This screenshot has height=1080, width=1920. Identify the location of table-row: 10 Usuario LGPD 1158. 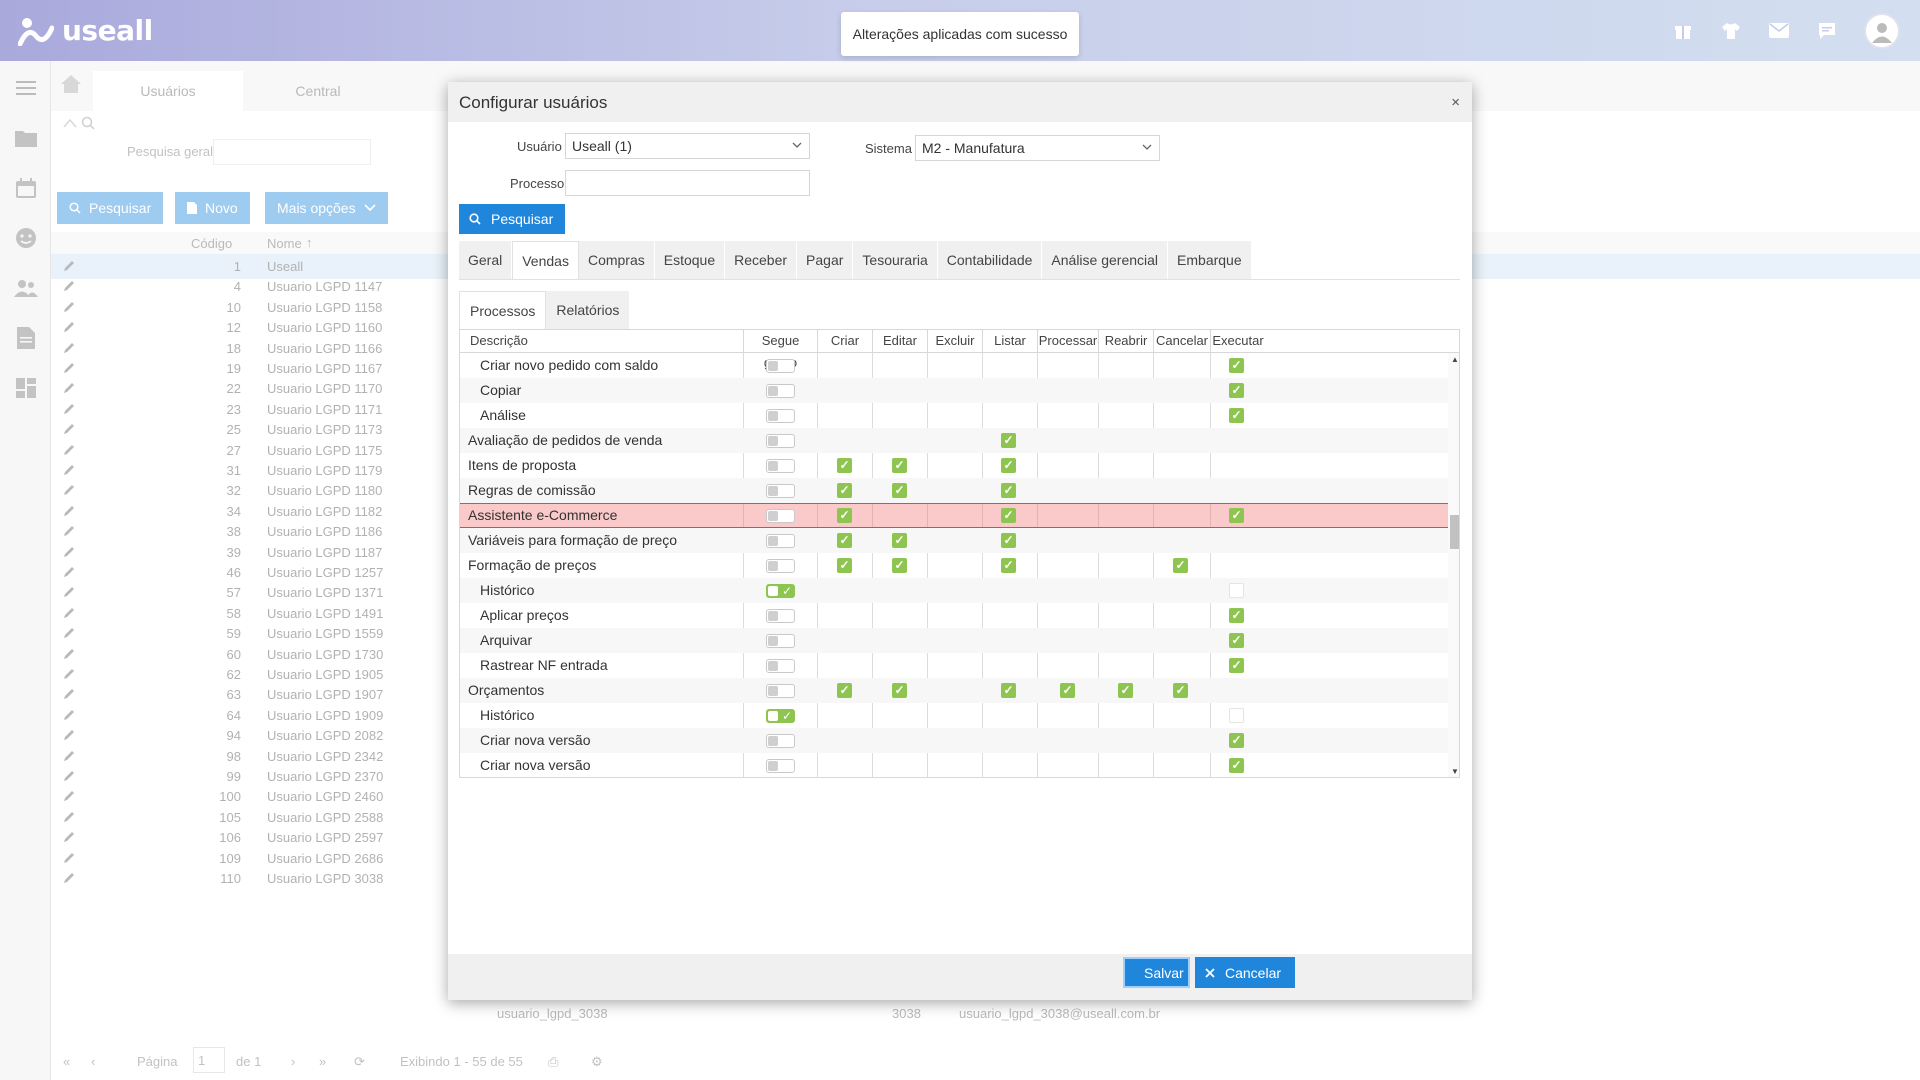
(251, 307).